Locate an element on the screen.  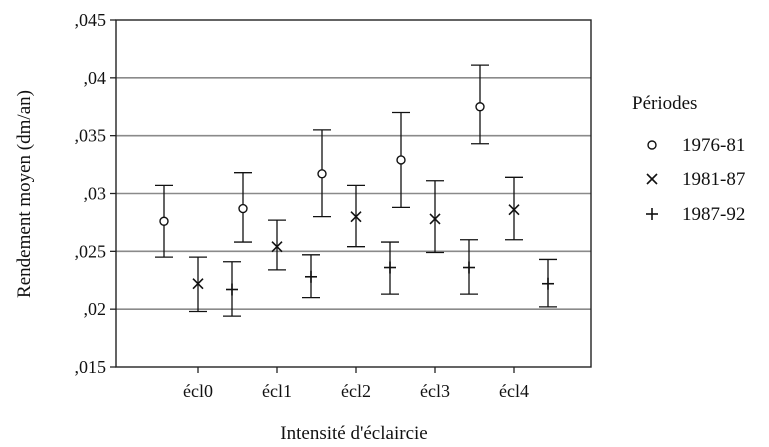
y-tick-label: ,04 is located at coordinates (95, 78).